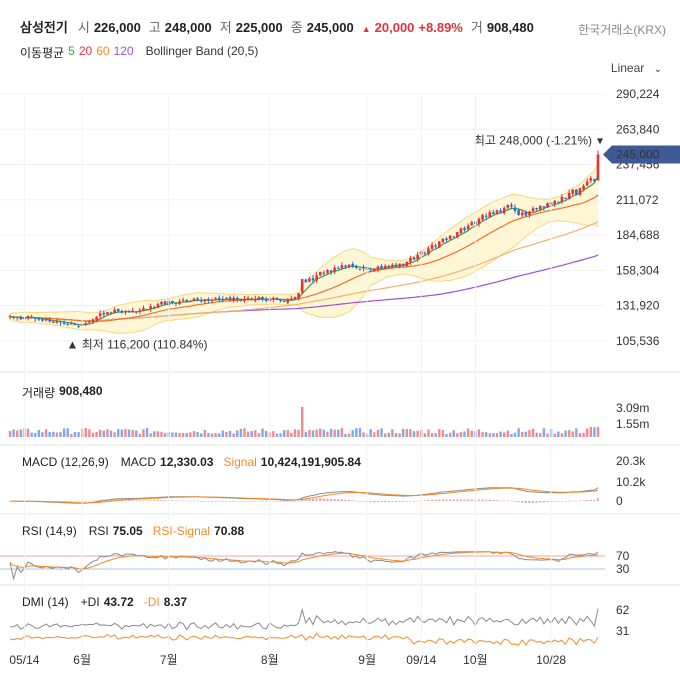 The height and width of the screenshot is (697, 680). Describe the element at coordinates (627, 68) in the screenshot. I see `scale-label: Linear` at that location.